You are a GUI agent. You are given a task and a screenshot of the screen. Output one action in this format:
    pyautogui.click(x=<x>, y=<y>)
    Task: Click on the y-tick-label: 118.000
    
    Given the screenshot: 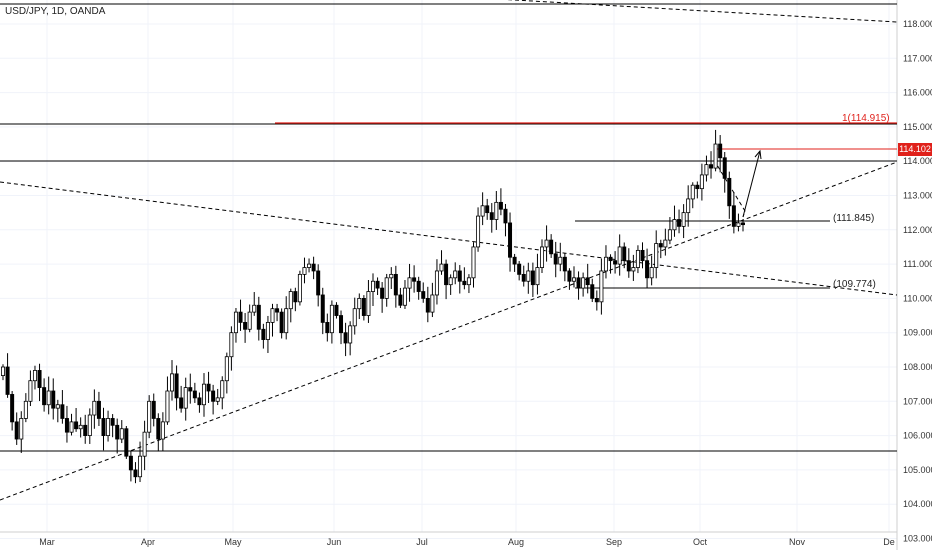 What is the action you would take?
    pyautogui.click(x=917, y=24)
    